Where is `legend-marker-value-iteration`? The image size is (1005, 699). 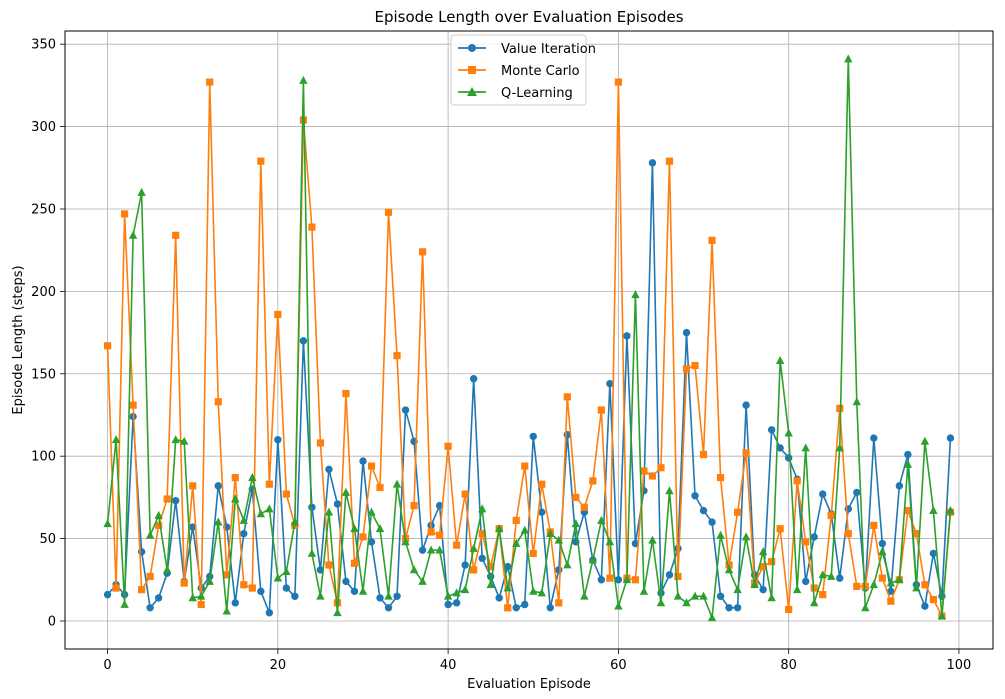
legend-marker-value-iteration is located at coordinates (472, 48).